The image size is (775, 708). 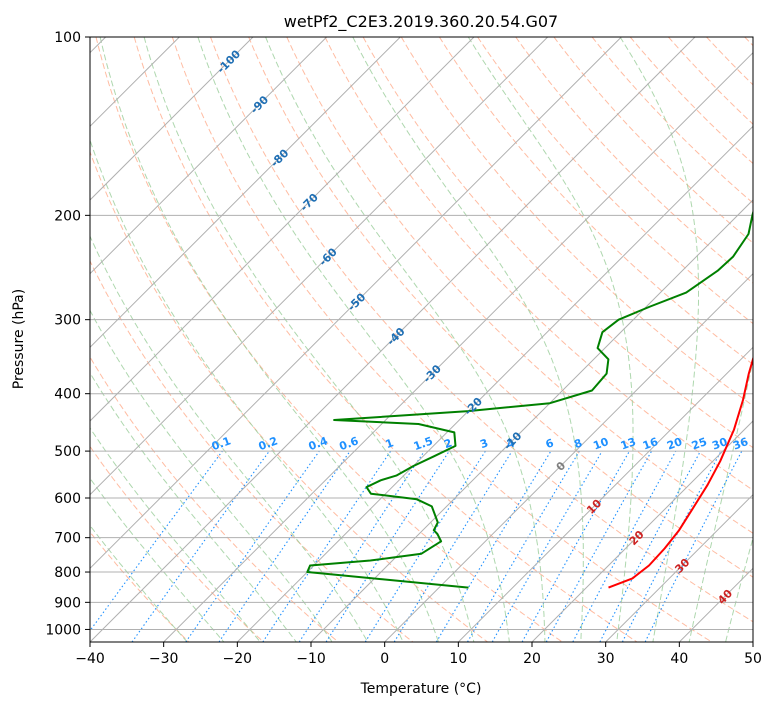 I want to click on mixing-ratio-label: 0.2, so click(x=268, y=443).